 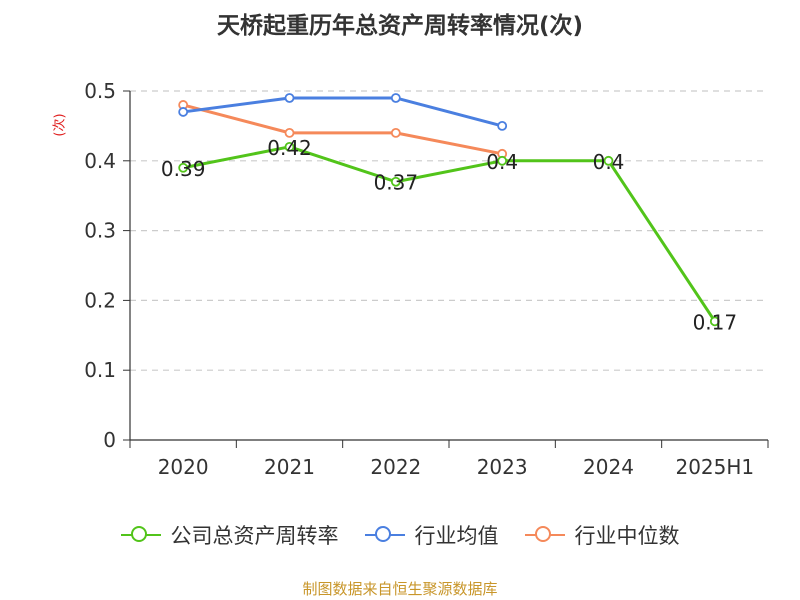 I want to click on data-source-note: 制图数据来自恒生聚源数据库, so click(x=400, y=589).